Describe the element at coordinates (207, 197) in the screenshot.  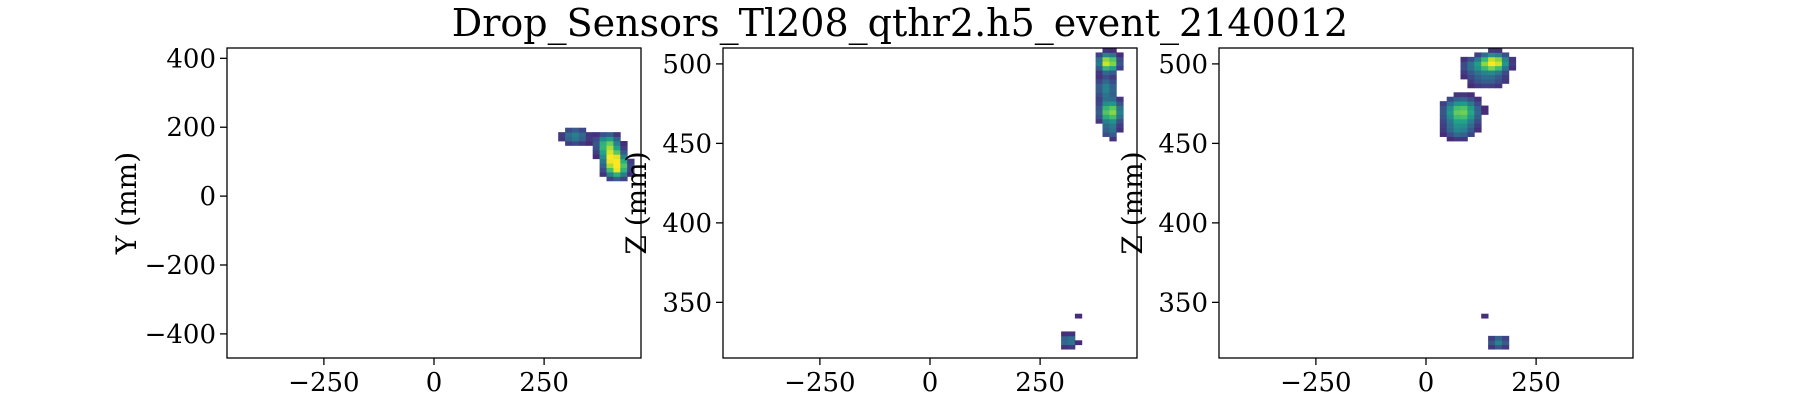
I see `y-tick-label: 0` at that location.